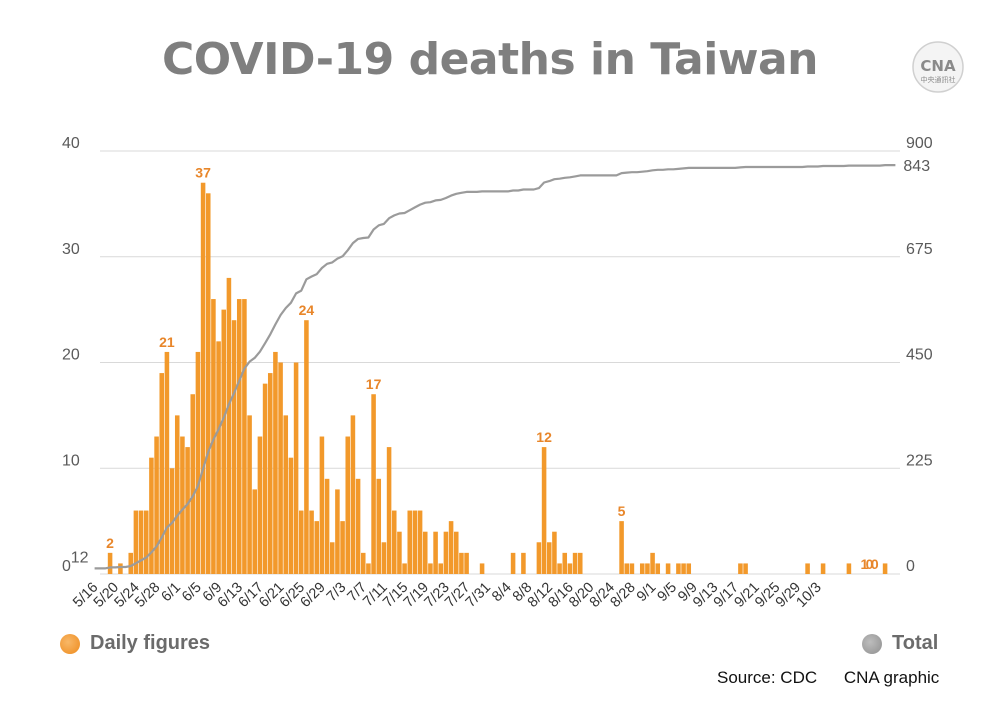  I want to click on right-tick-label: 900, so click(919, 143).